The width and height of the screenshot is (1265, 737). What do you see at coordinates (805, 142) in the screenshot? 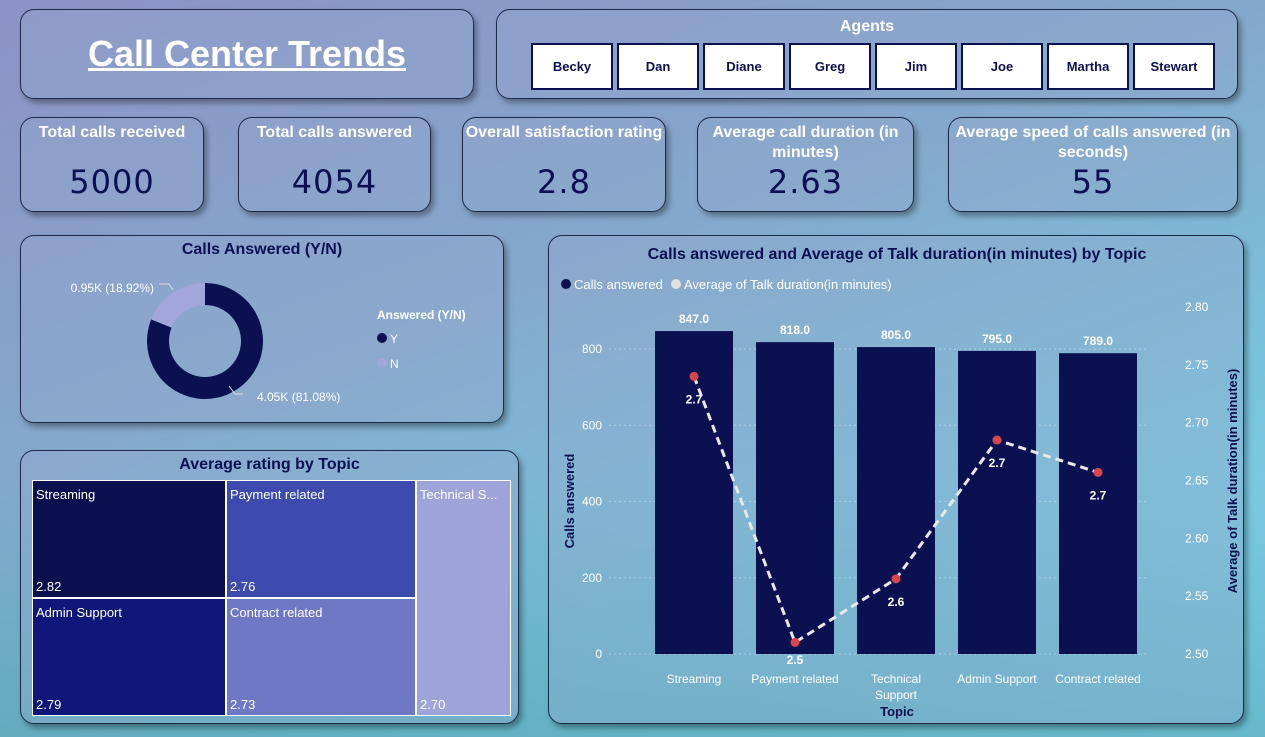
I see `kpi-label: Average call duration (in minutes)` at bounding box center [805, 142].